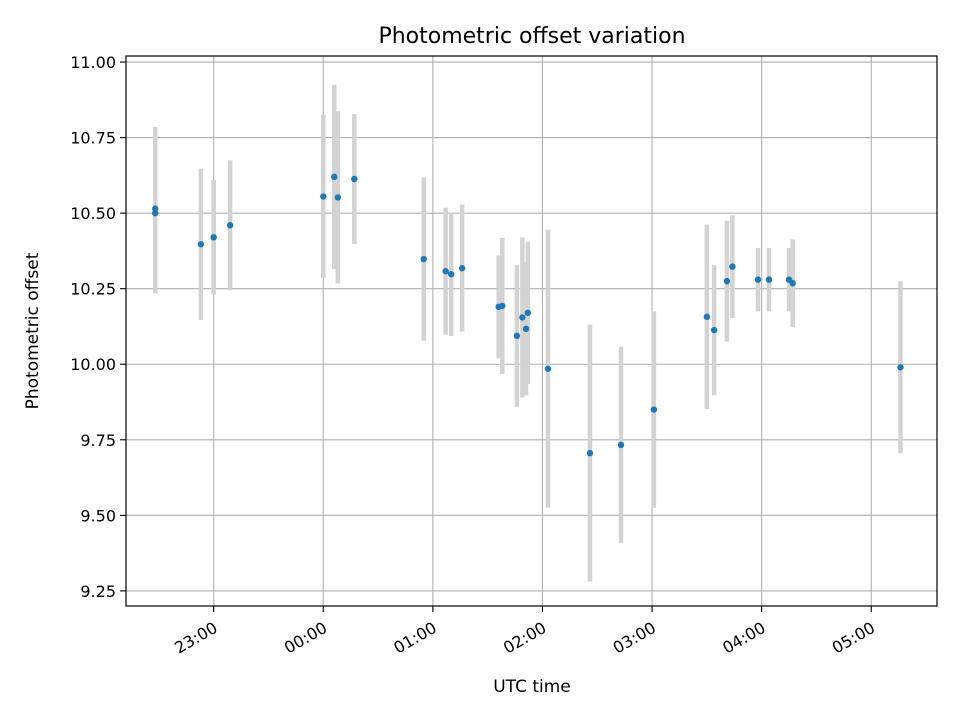 The height and width of the screenshot is (720, 960). What do you see at coordinates (98, 327) in the screenshot?
I see `y-axis-ticks: 9.25 9.50 9.75 10.00 10.25 10.50 10.75 11.00` at bounding box center [98, 327].